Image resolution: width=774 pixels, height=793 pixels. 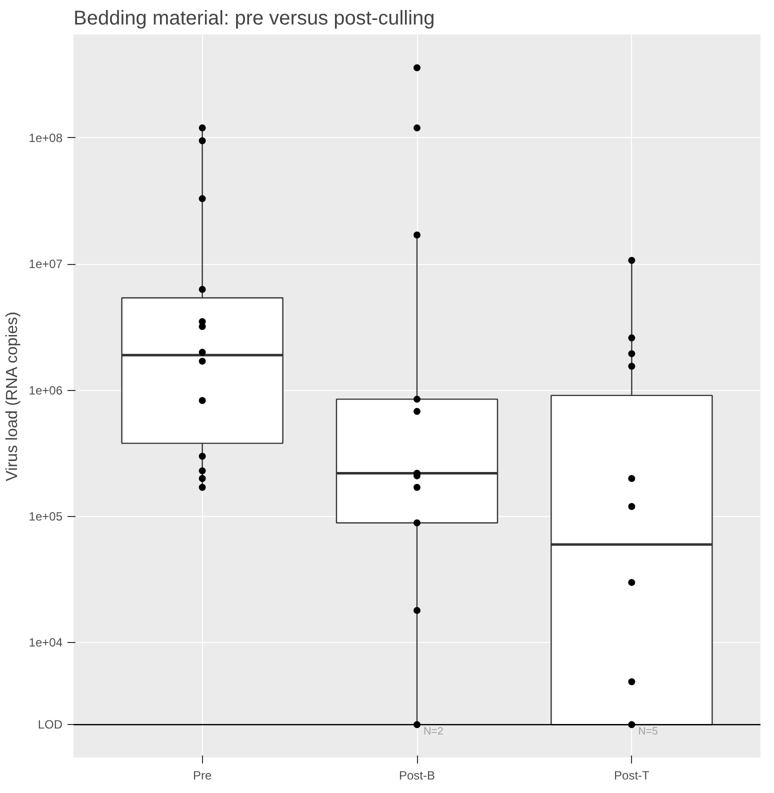 I want to click on chart-title: Bedding material: pre versus post-culling, so click(x=254, y=19).